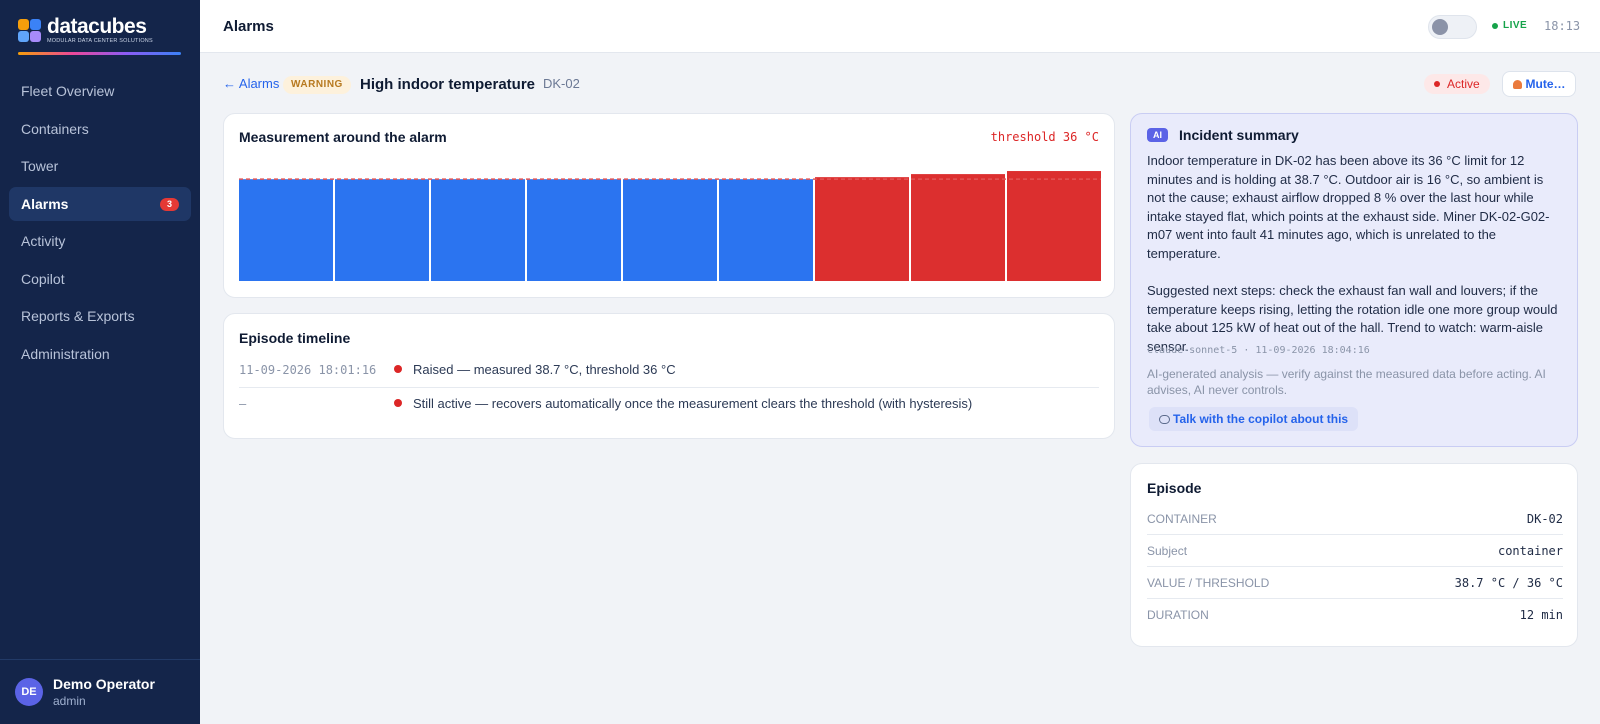 This screenshot has height=724, width=1600. Describe the element at coordinates (1355, 551) in the screenshot. I see `episode-row-subject: Subject container` at that location.